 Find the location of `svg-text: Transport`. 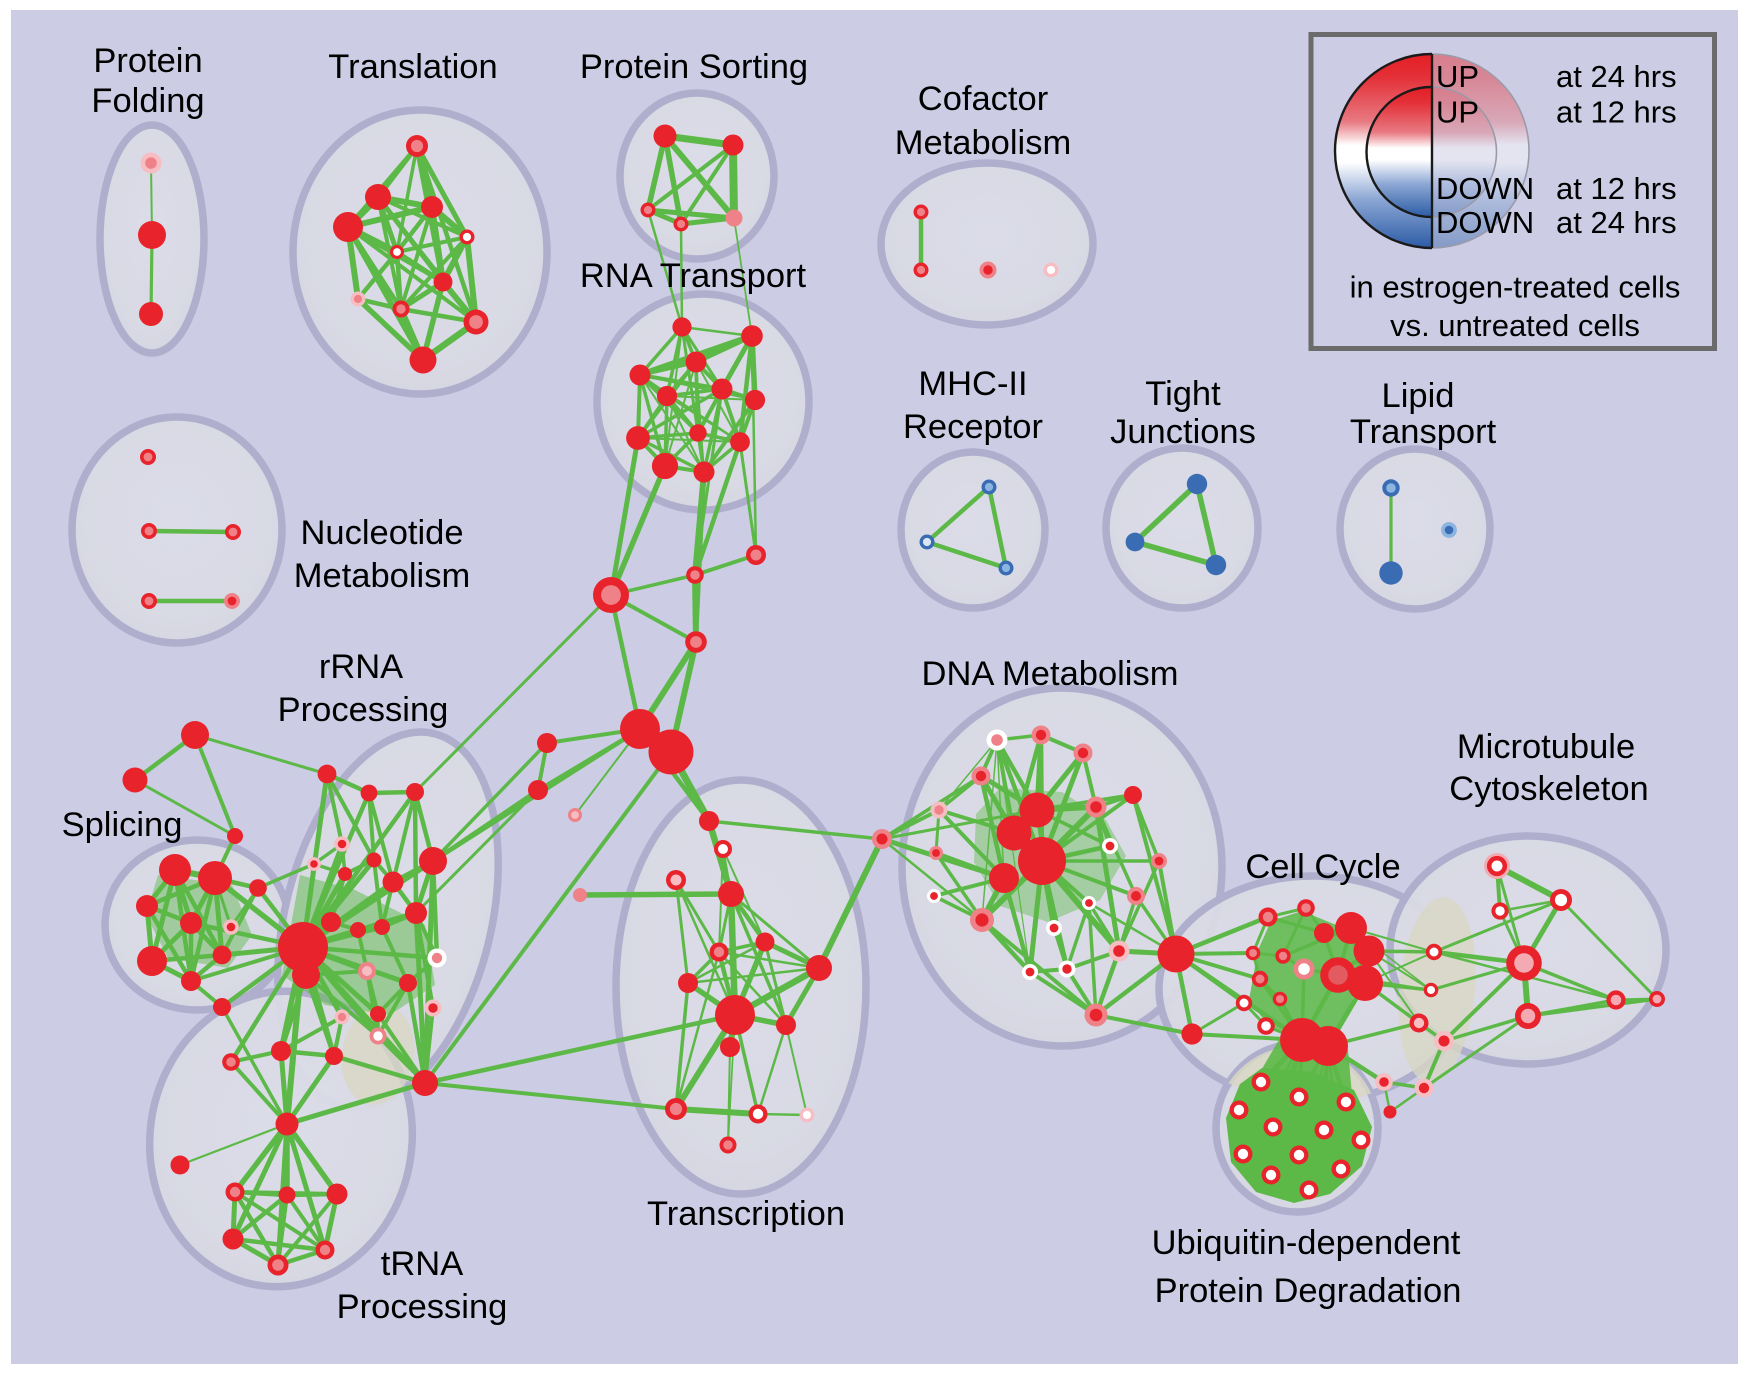

svg-text: Transport is located at coordinates (1423, 432).